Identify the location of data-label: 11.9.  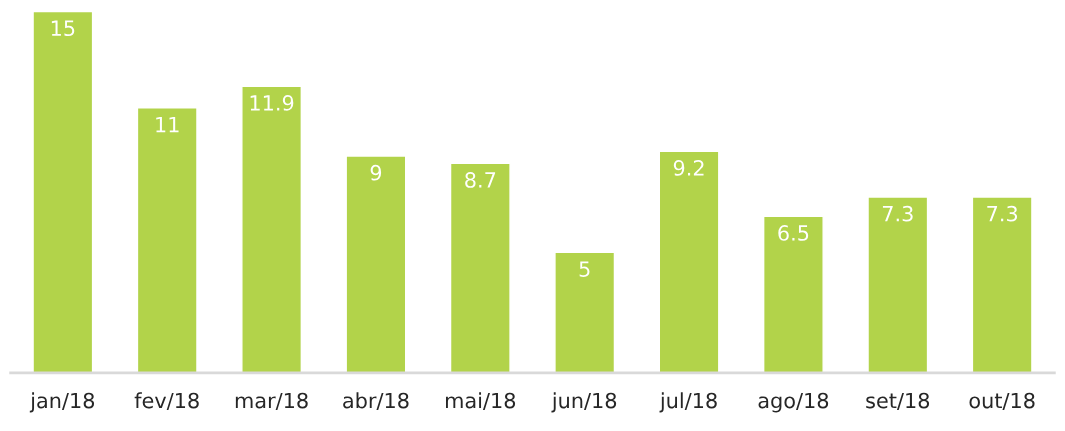
(272, 103).